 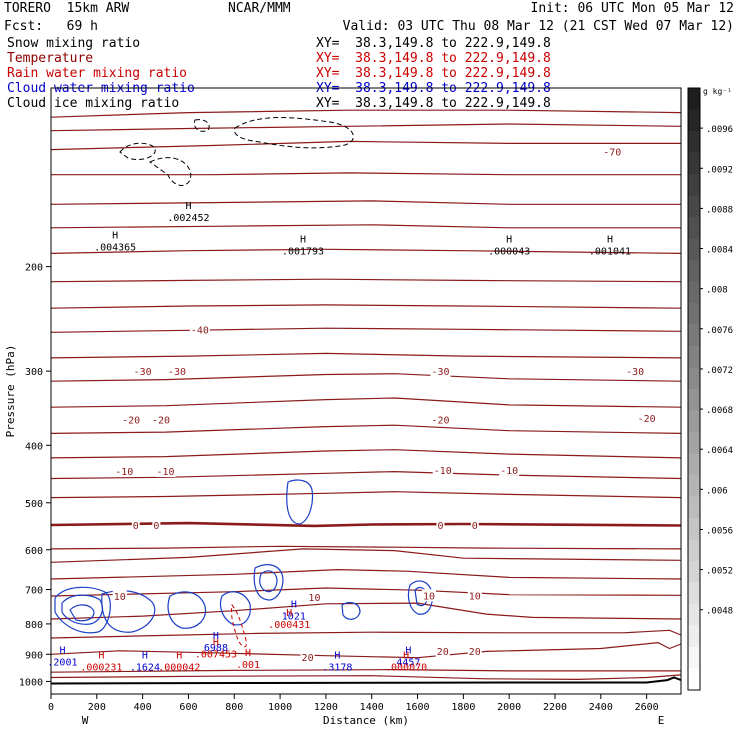 What do you see at coordinates (337, 667) in the screenshot?
I see `maximum-value-label: .3178` at bounding box center [337, 667].